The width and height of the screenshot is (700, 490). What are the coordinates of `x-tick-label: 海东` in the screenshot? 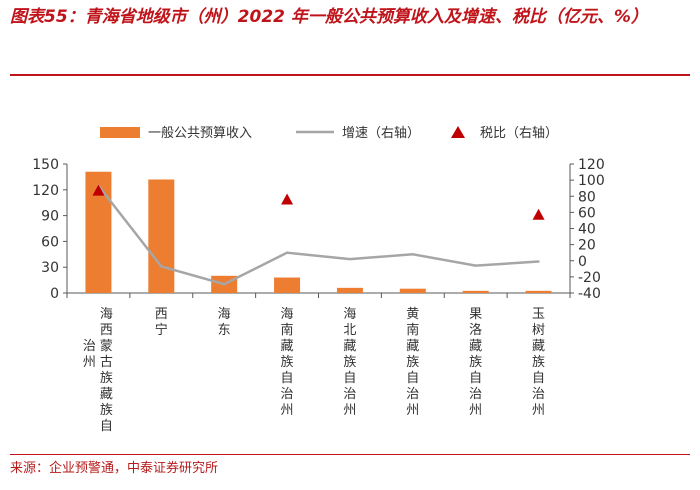 It's located at (224, 322).